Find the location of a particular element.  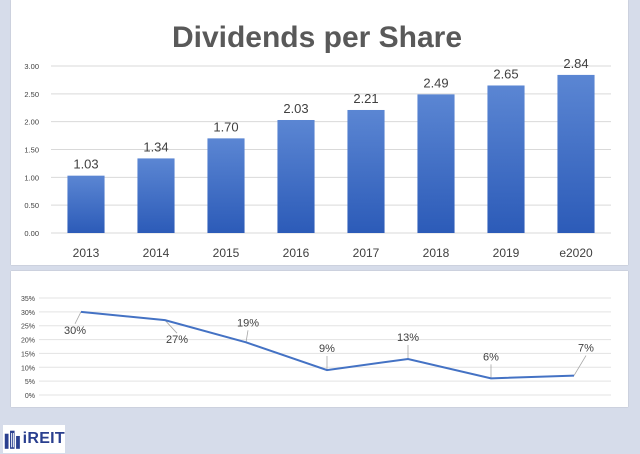

bar-e2020 is located at coordinates (576, 153).